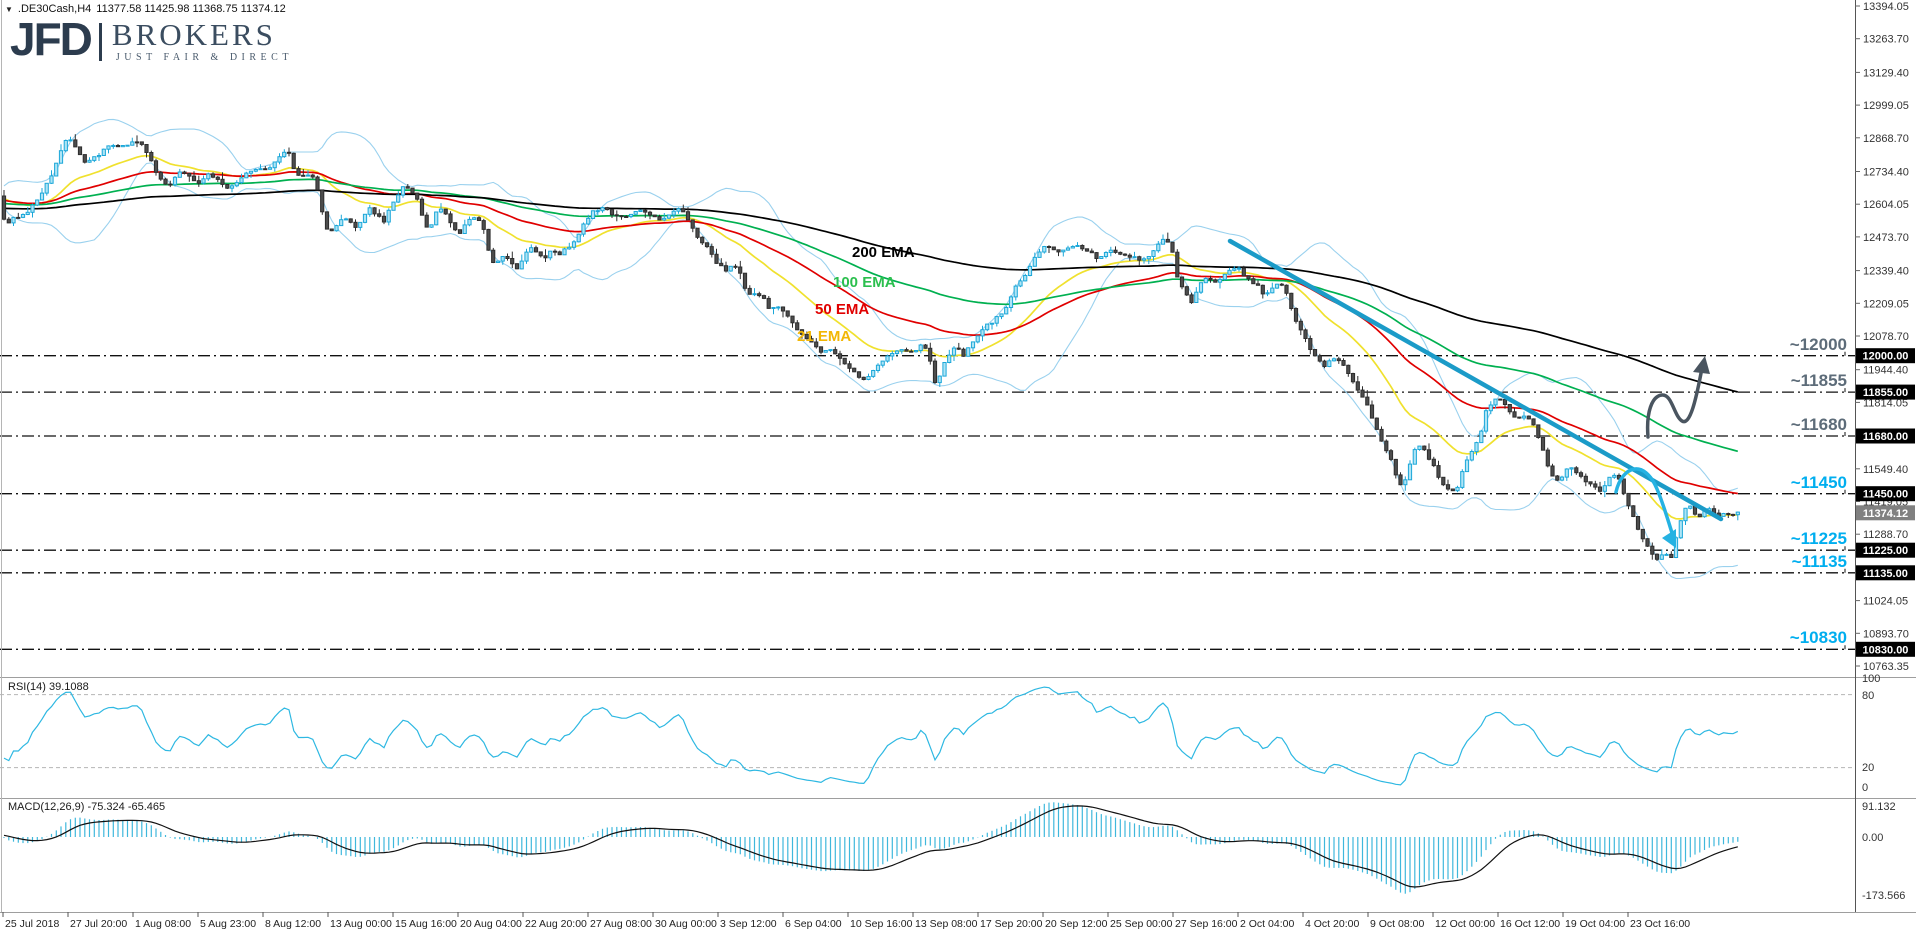 This screenshot has width=1916, height=936. What do you see at coordinates (1818, 344) in the screenshot?
I see `level-label-12000: ~12000` at bounding box center [1818, 344].